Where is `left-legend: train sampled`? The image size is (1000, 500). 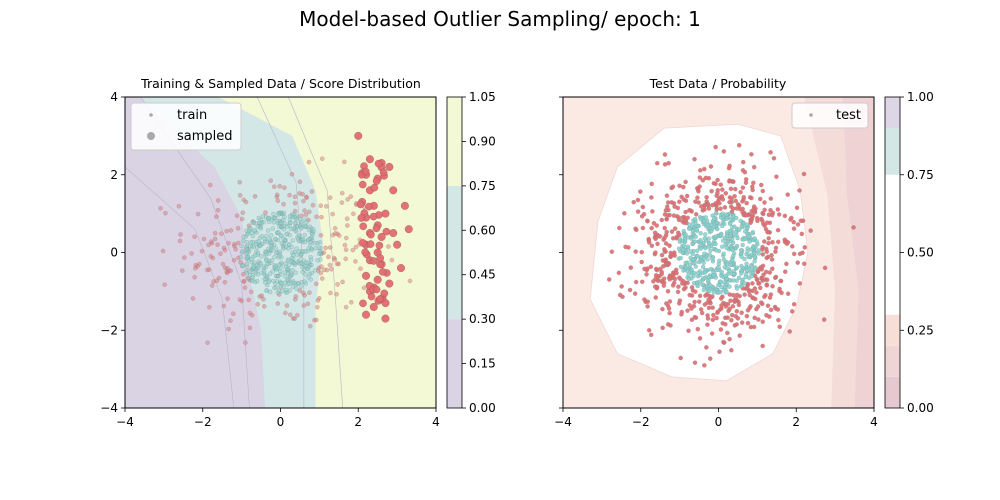 left-legend: train sampled is located at coordinates (186, 126).